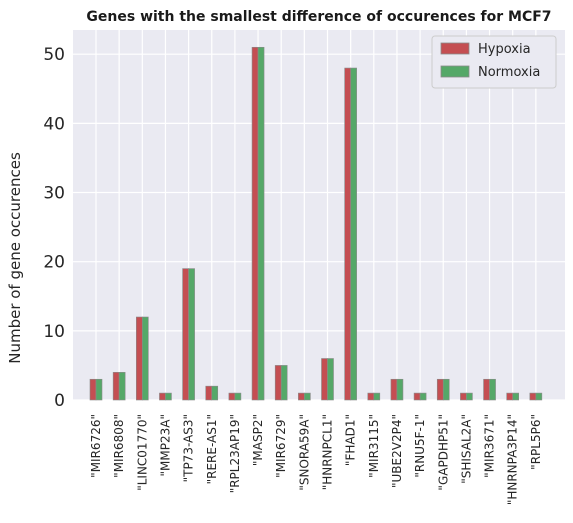 This screenshot has height=523, width=573. What do you see at coordinates (15, 258) in the screenshot?
I see `y-axis-label: Number of gene occurences` at bounding box center [15, 258].